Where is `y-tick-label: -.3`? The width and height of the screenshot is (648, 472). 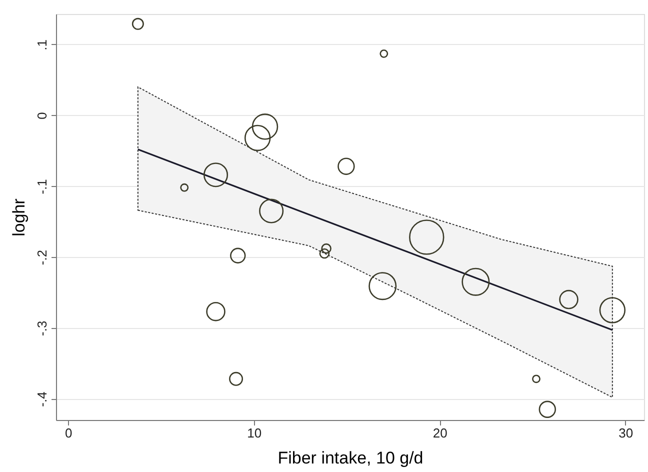 y-tick-label: -.3 is located at coordinates (42, 328).